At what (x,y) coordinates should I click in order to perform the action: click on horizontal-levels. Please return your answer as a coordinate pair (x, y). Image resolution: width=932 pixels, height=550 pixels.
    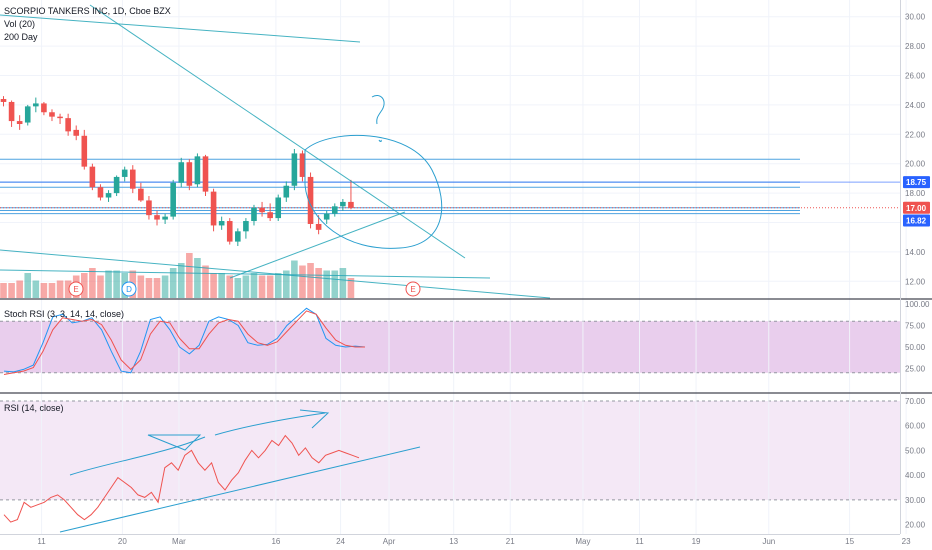
    Looking at the image, I should click on (450, 186).